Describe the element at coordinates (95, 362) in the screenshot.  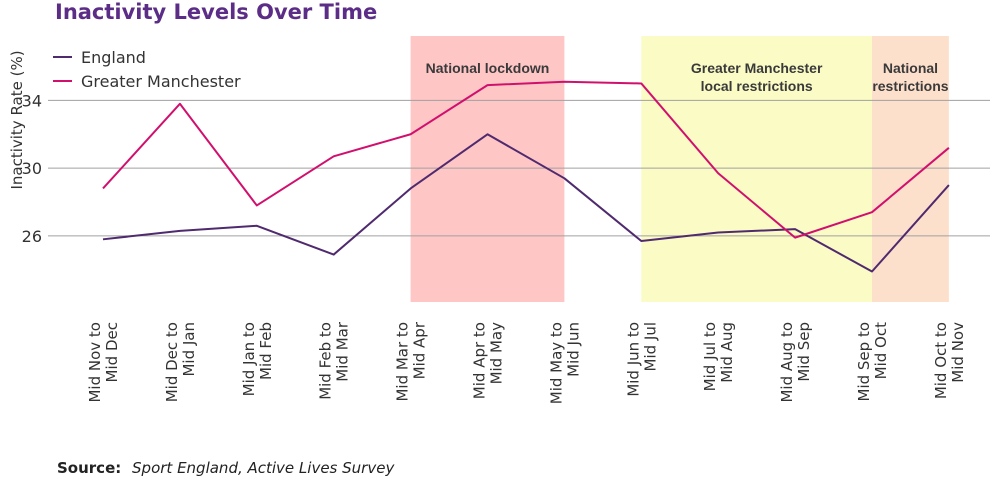
I see `x-tick-label-line: Mid Nov to` at that location.